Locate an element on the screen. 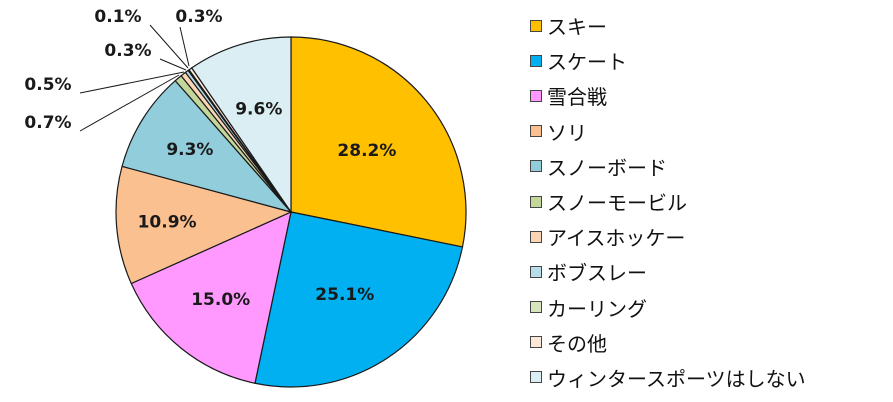  data-label: 9.3% is located at coordinates (189, 150).